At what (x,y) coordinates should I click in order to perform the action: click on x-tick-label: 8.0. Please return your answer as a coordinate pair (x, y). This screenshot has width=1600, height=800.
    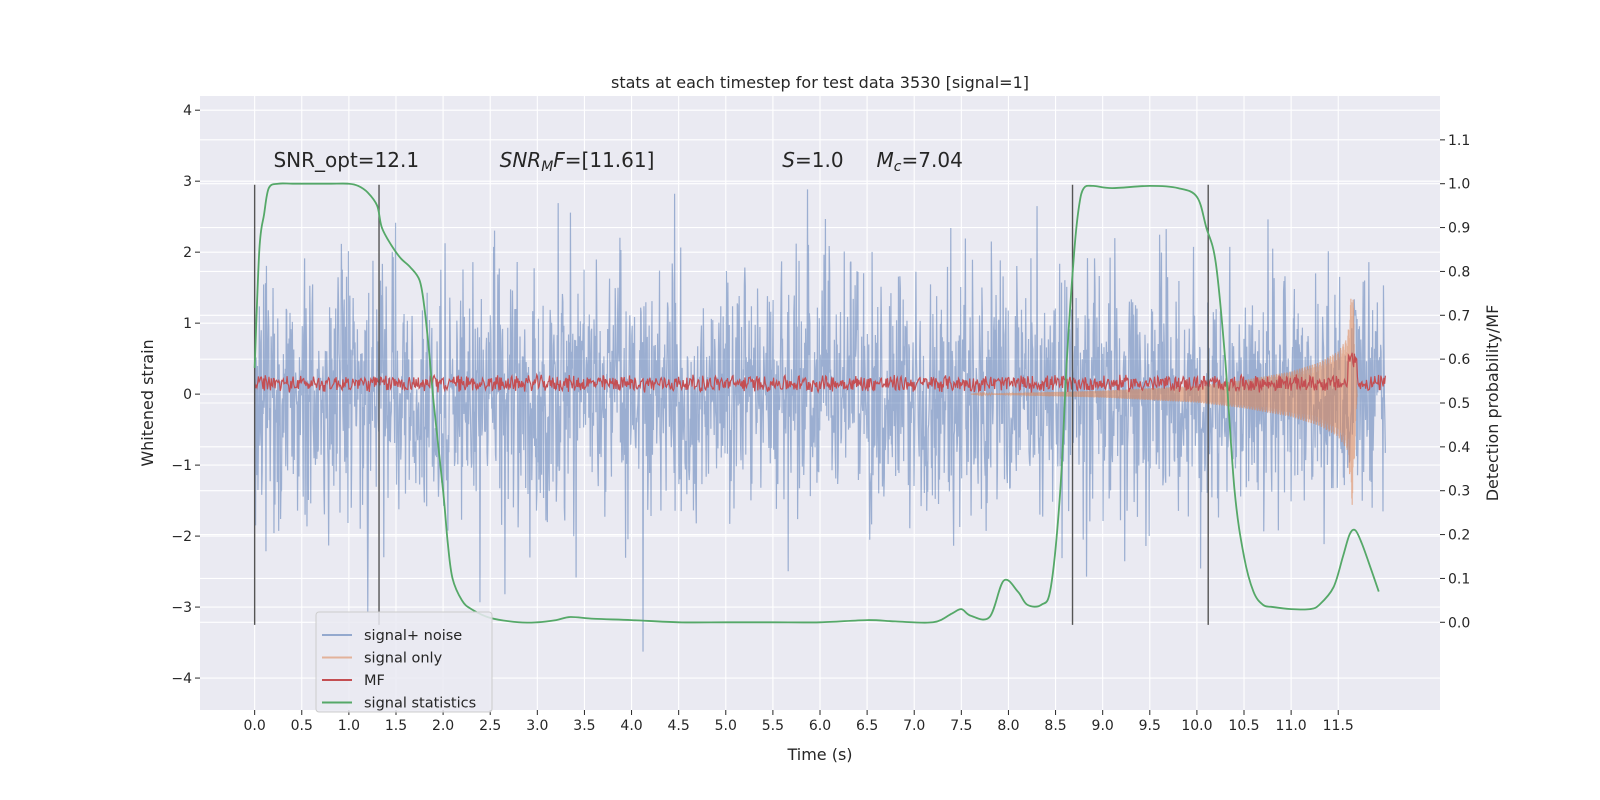
    Looking at the image, I should click on (1008, 726).